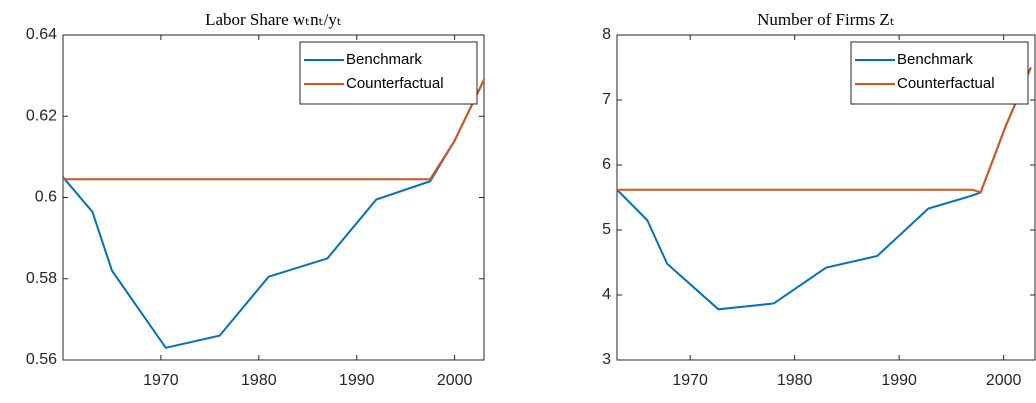 This screenshot has width=1036, height=403. I want to click on y-tick-label: 8, so click(606, 34).